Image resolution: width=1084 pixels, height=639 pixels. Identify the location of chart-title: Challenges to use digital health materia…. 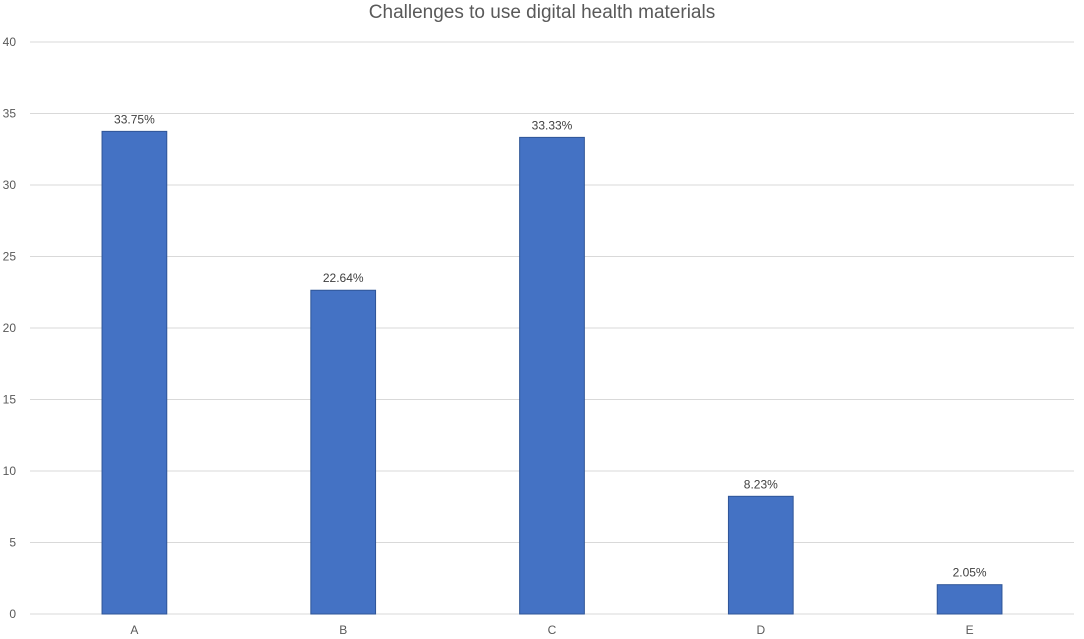
(542, 12).